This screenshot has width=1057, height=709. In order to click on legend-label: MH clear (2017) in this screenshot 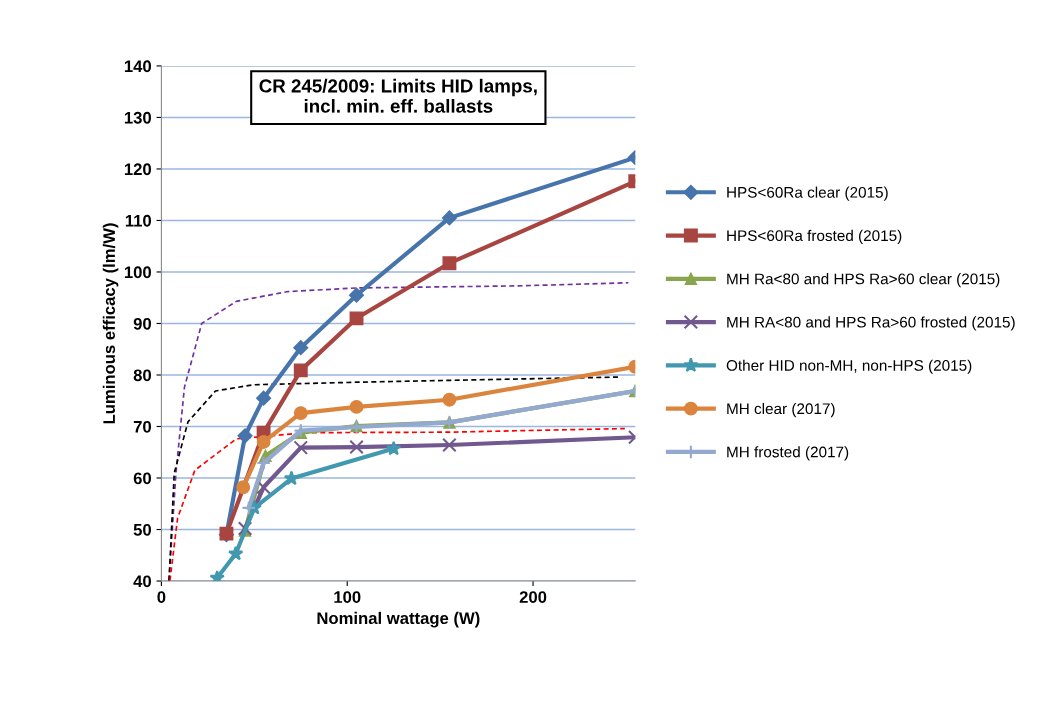, I will do `click(781, 410)`.